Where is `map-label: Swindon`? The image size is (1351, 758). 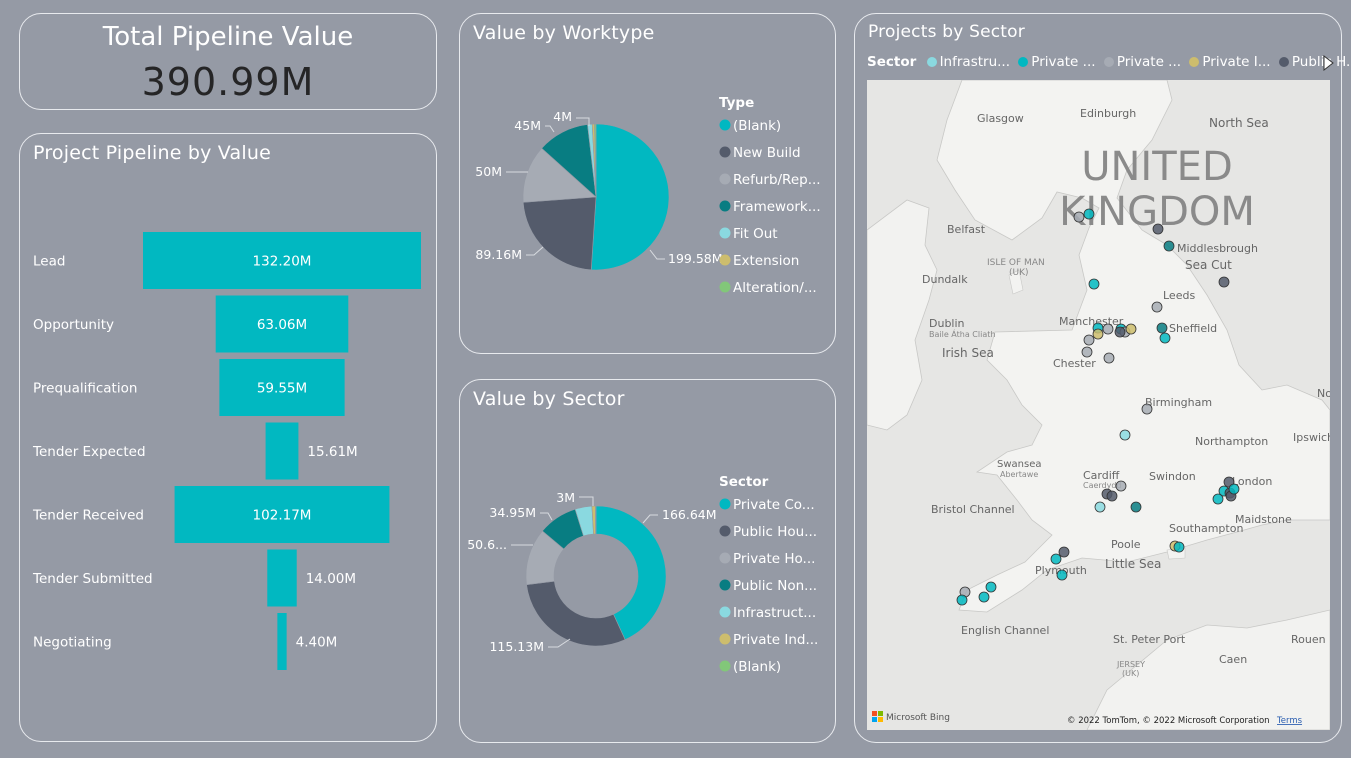
map-label: Swindon is located at coordinates (1172, 476).